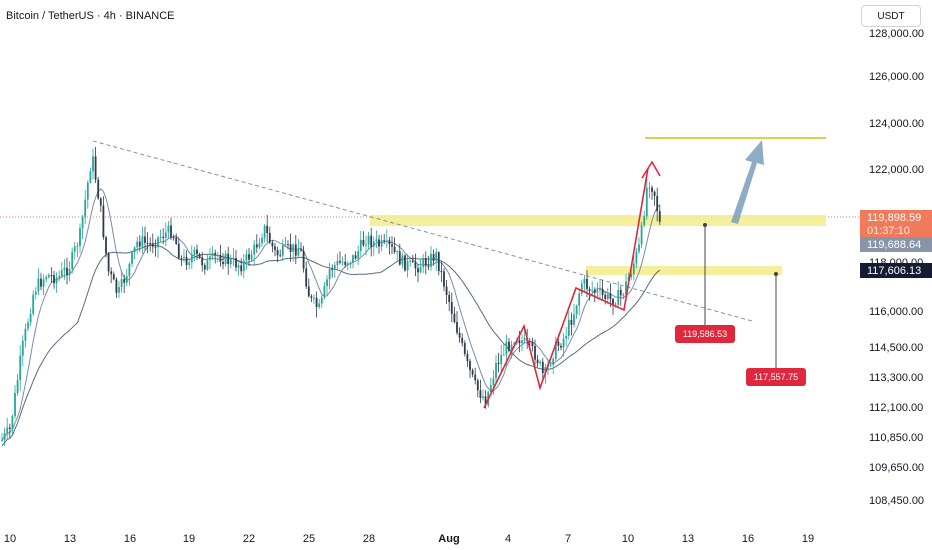 The height and width of the screenshot is (550, 932). Describe the element at coordinates (598, 206) in the screenshot. I see `zones` at that location.